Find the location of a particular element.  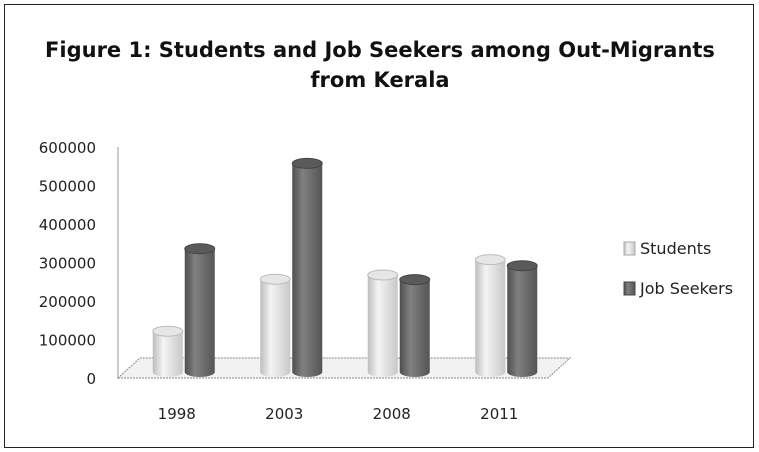

bar-job-seekers-2008 is located at coordinates (415, 325).